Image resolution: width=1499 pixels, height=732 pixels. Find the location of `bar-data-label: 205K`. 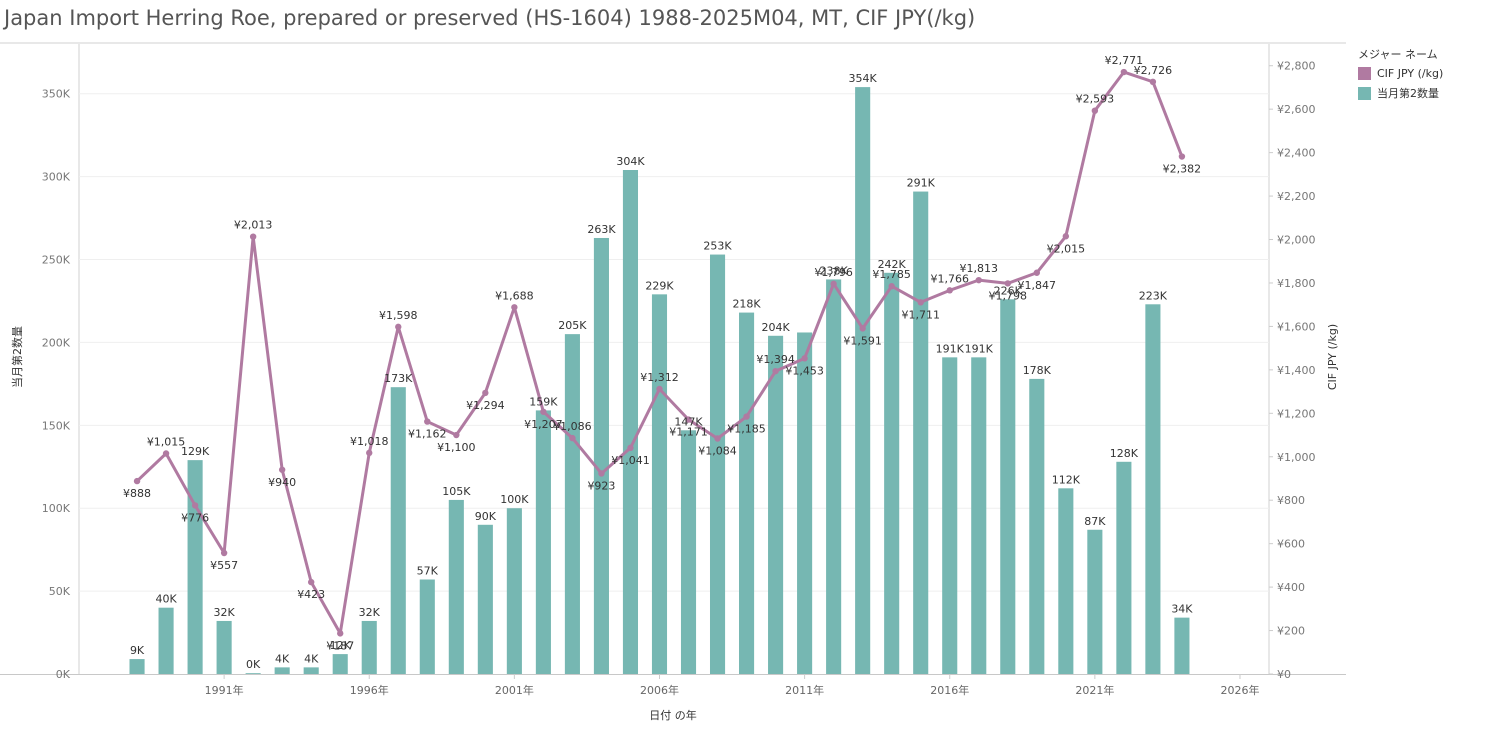

bar-data-label: 205K is located at coordinates (572, 325).